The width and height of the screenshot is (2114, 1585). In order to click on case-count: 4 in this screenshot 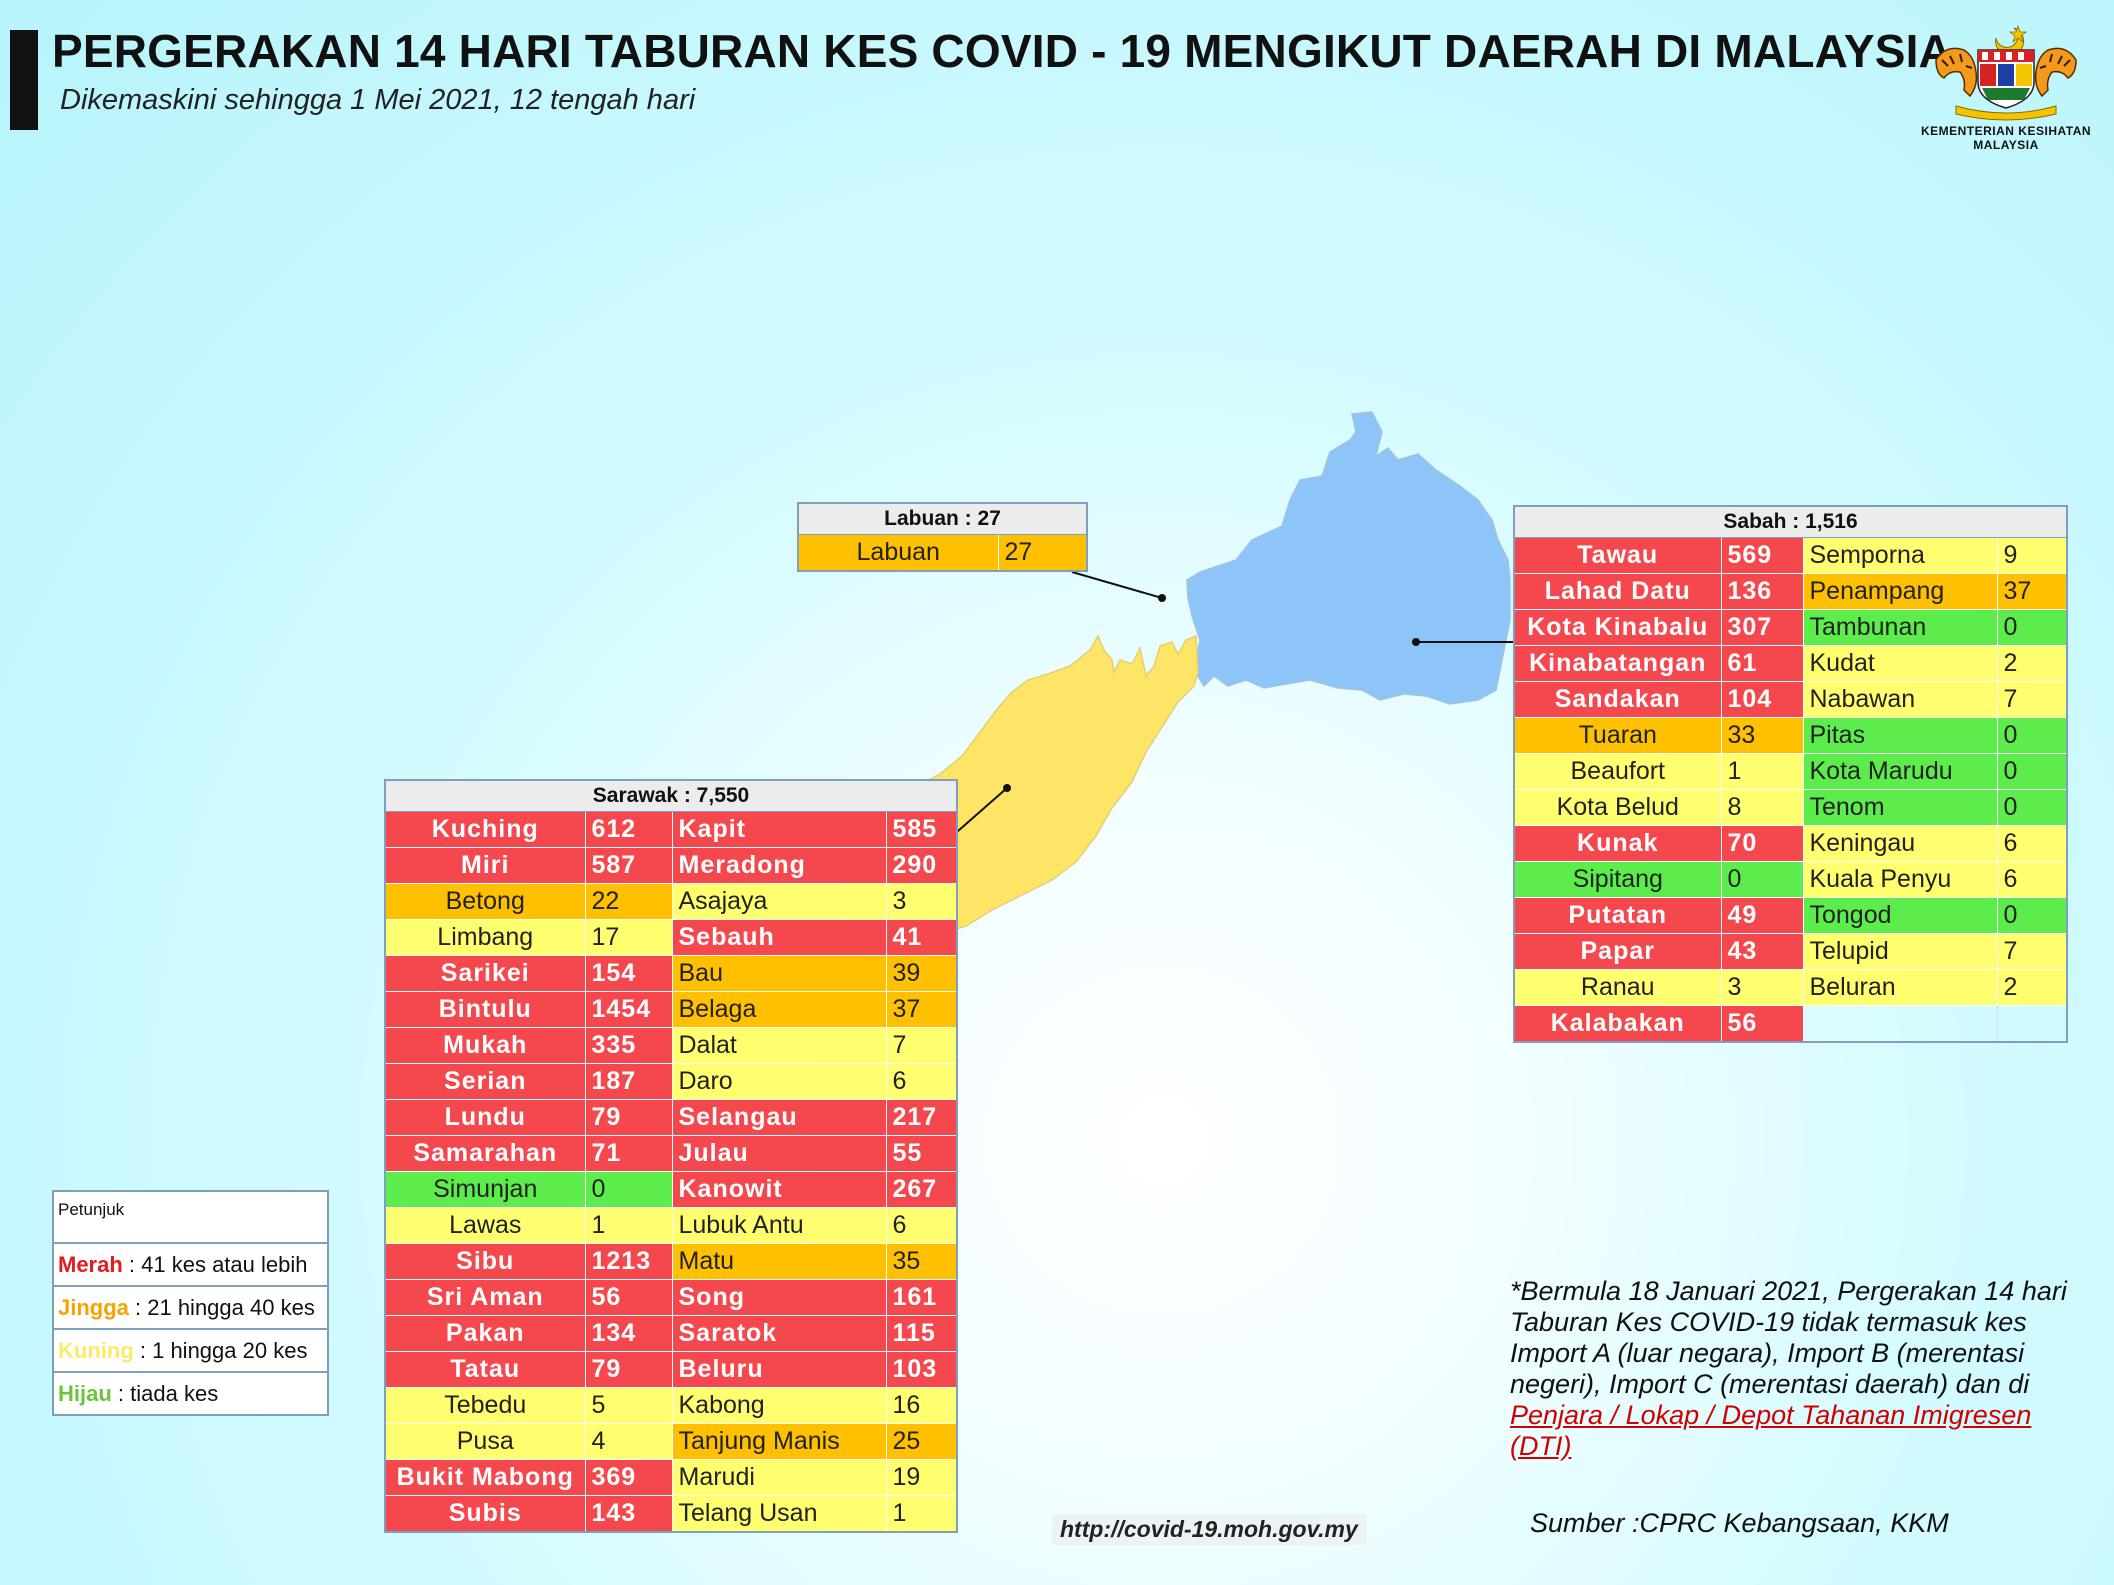, I will do `click(628, 1441)`.